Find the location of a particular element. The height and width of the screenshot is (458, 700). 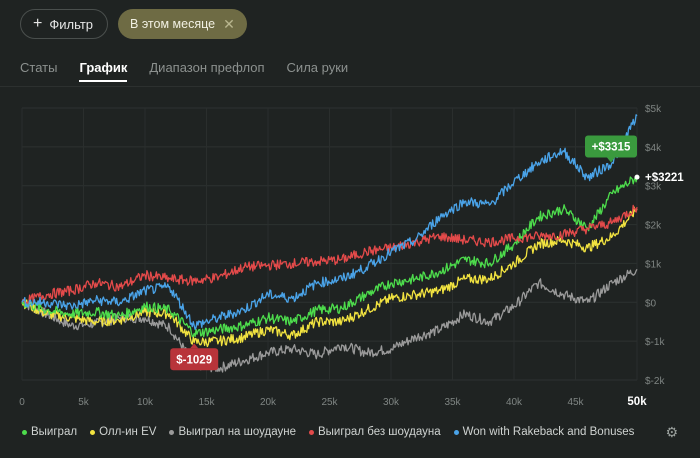

peak-badge is located at coordinates (611, 146).